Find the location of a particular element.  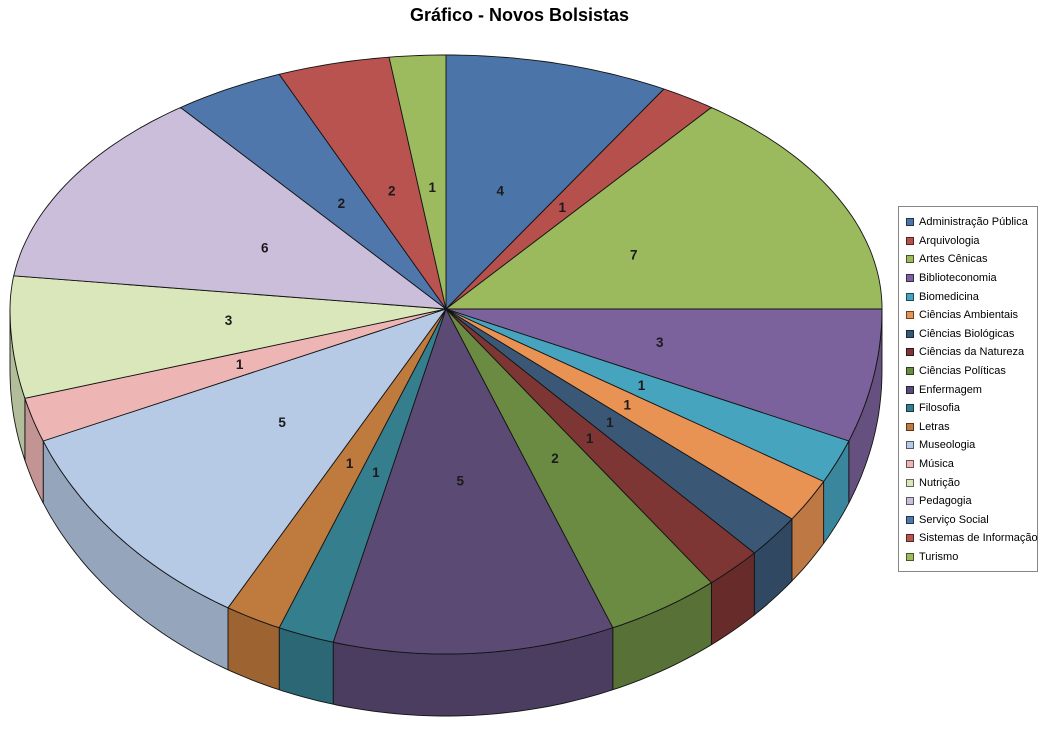

legend-label: Ciências Políticas is located at coordinates (962, 371).